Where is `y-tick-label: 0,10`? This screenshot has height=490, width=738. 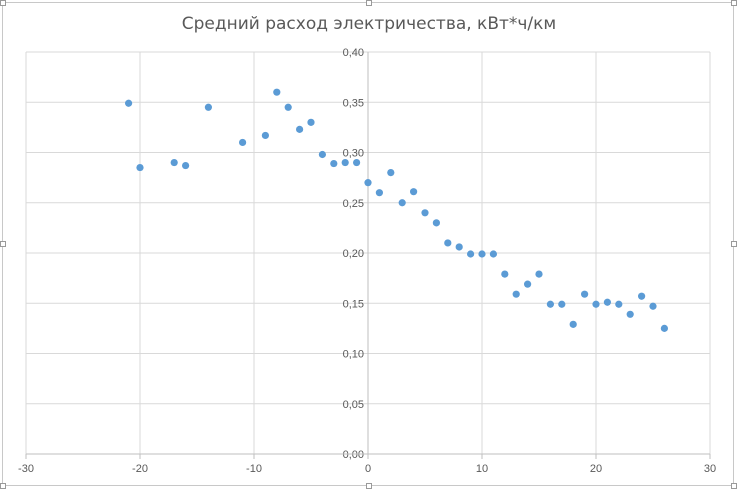 y-tick-label: 0,10 is located at coordinates (353, 355).